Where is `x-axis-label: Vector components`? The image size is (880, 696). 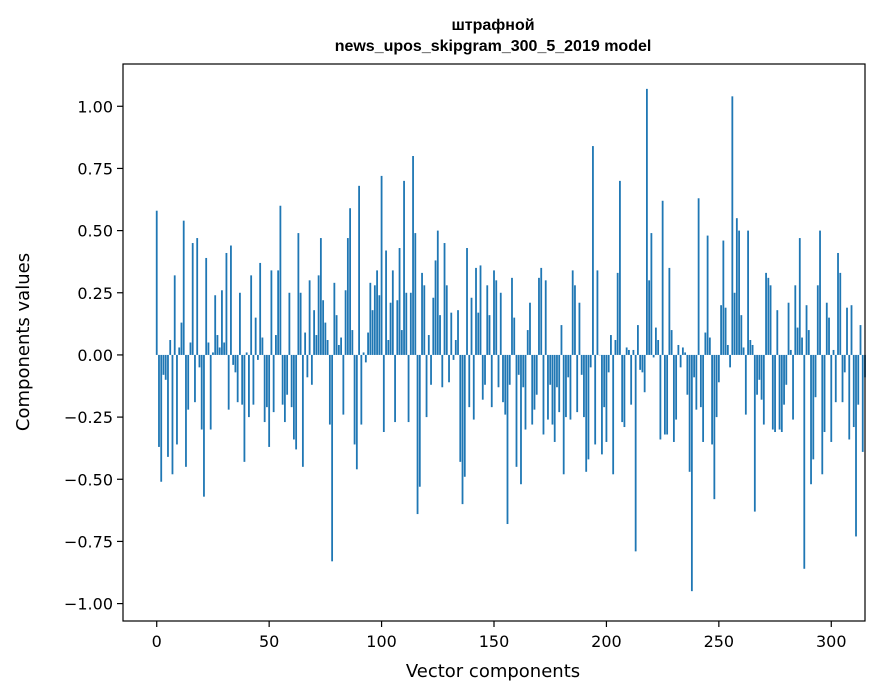 x-axis-label: Vector components is located at coordinates (493, 671).